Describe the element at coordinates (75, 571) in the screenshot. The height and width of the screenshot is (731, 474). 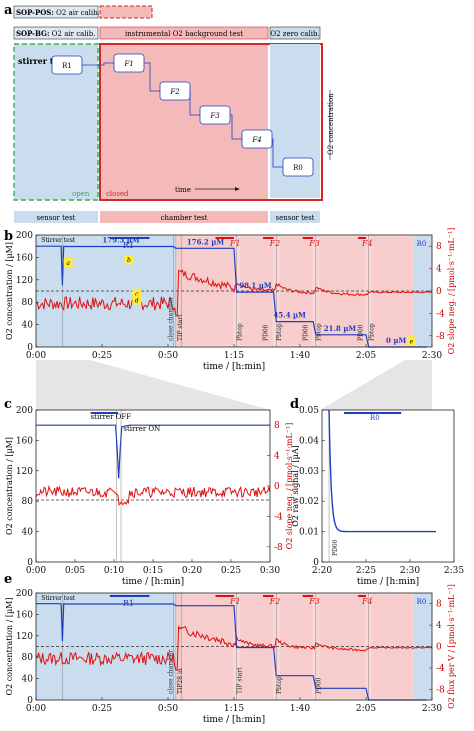
I see `x-tick-label: 0:05` at that location.